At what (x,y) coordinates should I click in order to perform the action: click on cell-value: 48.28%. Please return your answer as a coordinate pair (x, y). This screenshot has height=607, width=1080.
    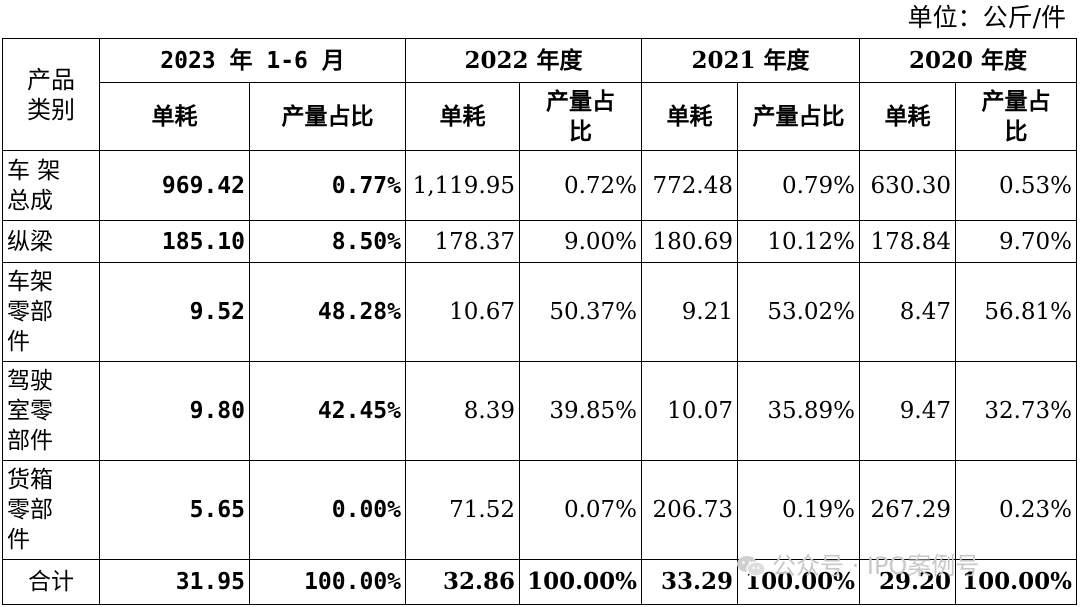
    Looking at the image, I should click on (327, 312).